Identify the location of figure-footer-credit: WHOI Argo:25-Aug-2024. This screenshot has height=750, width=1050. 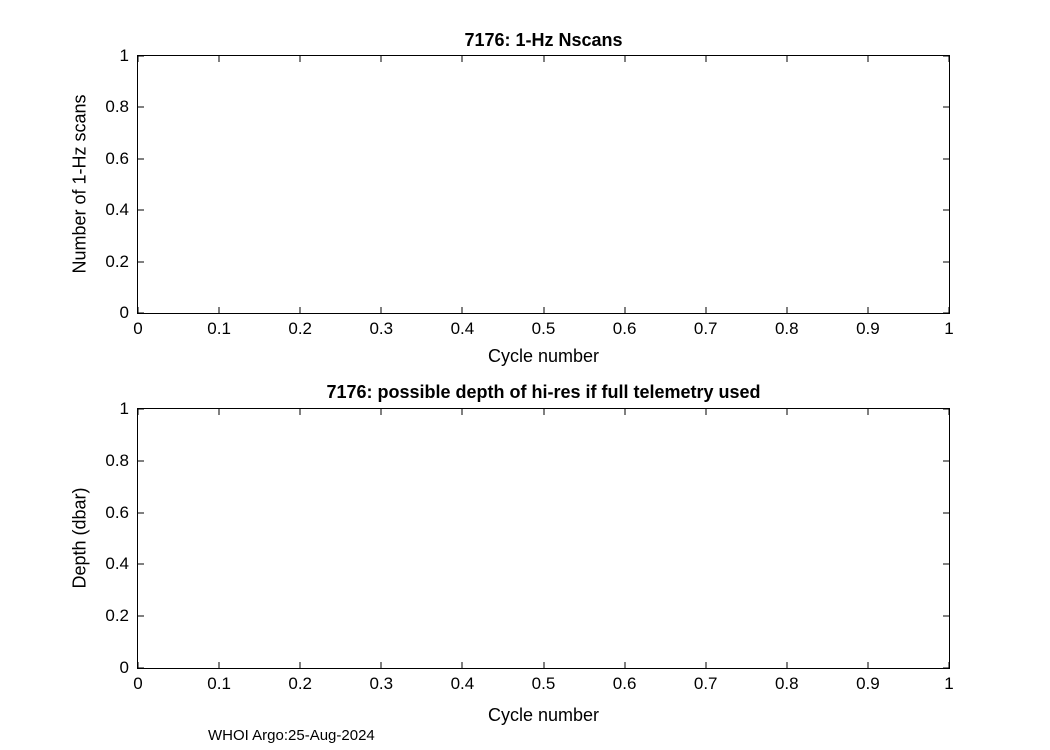
(291, 735).